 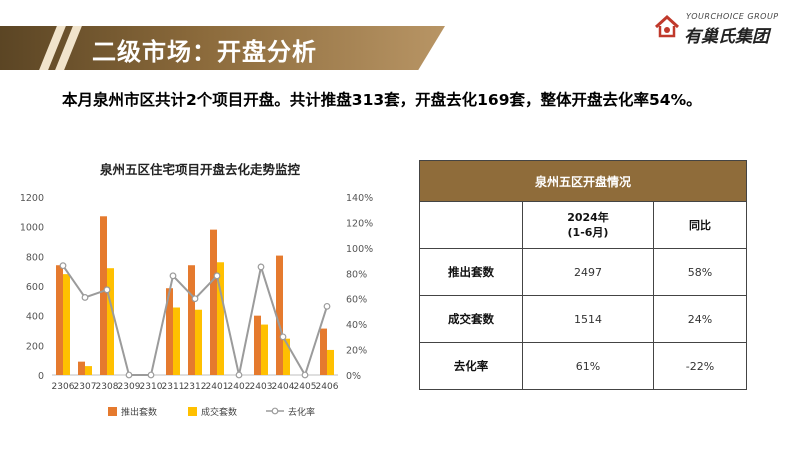 I want to click on house-roof-logo-icon, so click(x=667, y=26).